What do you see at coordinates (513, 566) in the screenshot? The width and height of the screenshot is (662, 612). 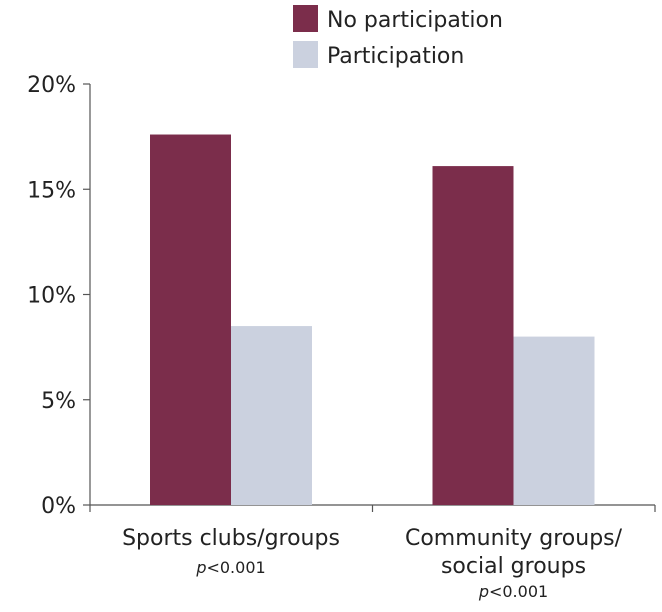 I see `category-label: social groups` at bounding box center [513, 566].